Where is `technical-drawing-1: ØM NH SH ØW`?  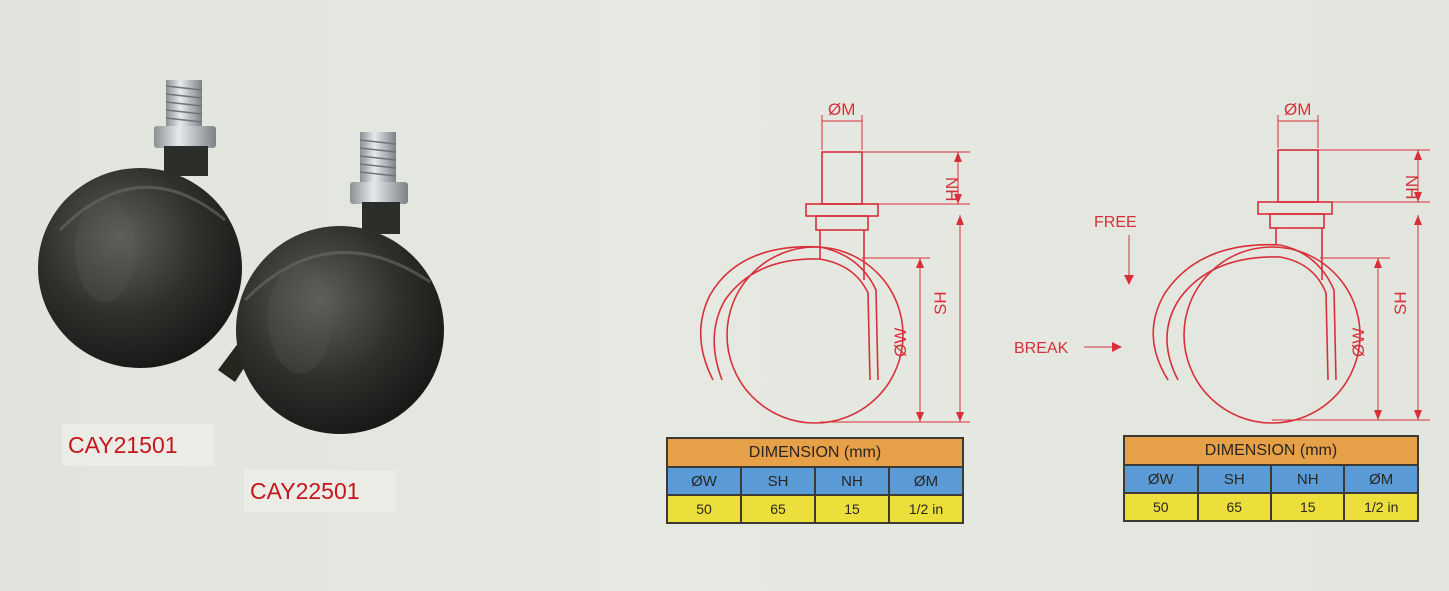
technical-drawing-1: ØM NH SH ØW is located at coordinates (834, 262).